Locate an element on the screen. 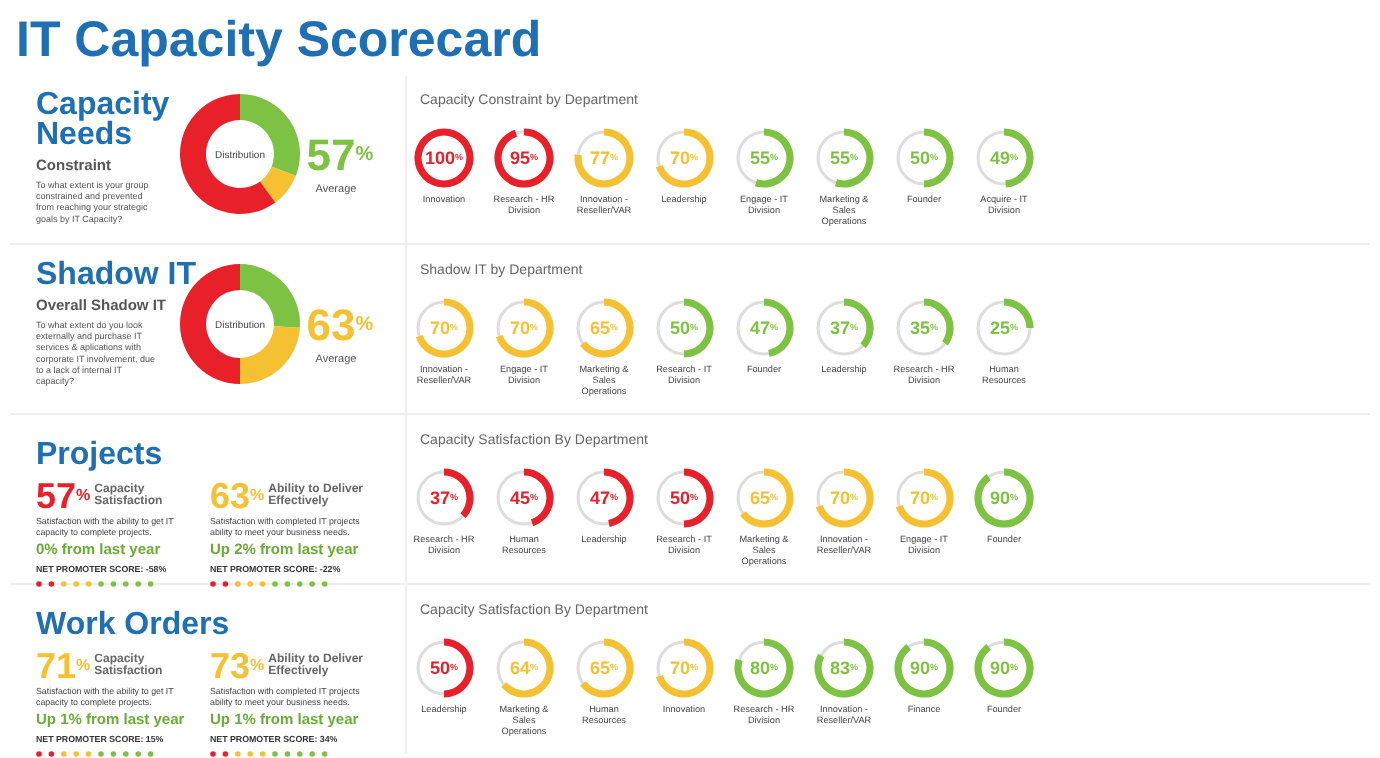 The width and height of the screenshot is (1380, 758). text: IT Capacity Scorecard is located at coordinates (279, 40).